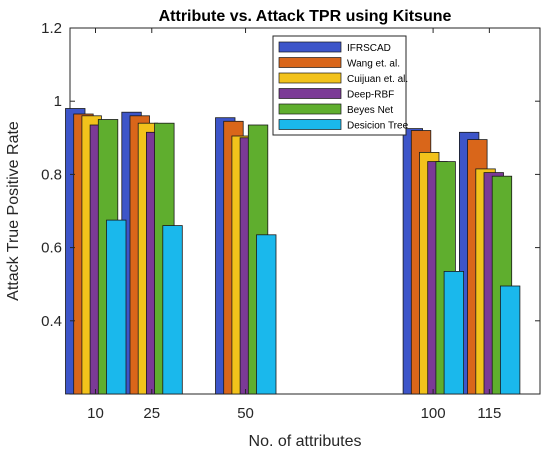  Describe the element at coordinates (373, 64) in the screenshot. I see `legend-label: Wang et. al.` at that location.